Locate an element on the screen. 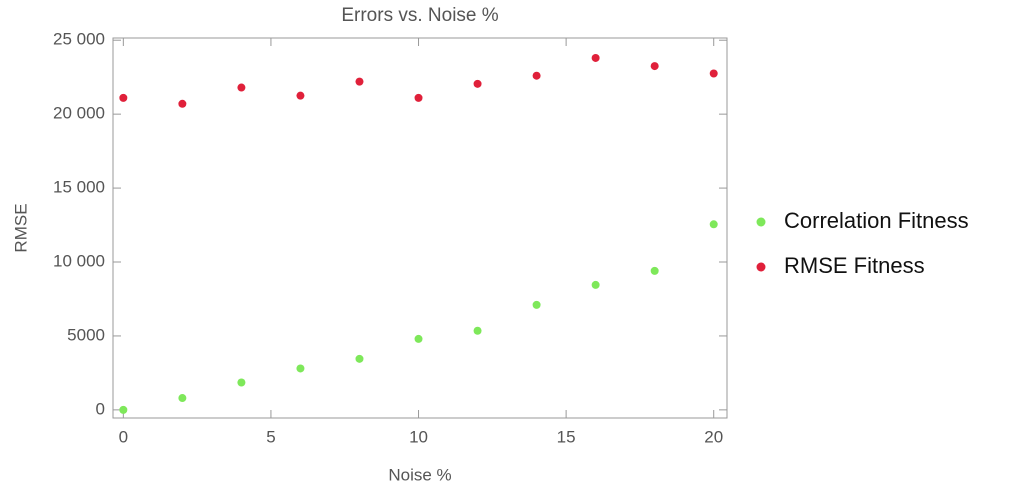  y-tick-label: 20 000 is located at coordinates (79, 113).